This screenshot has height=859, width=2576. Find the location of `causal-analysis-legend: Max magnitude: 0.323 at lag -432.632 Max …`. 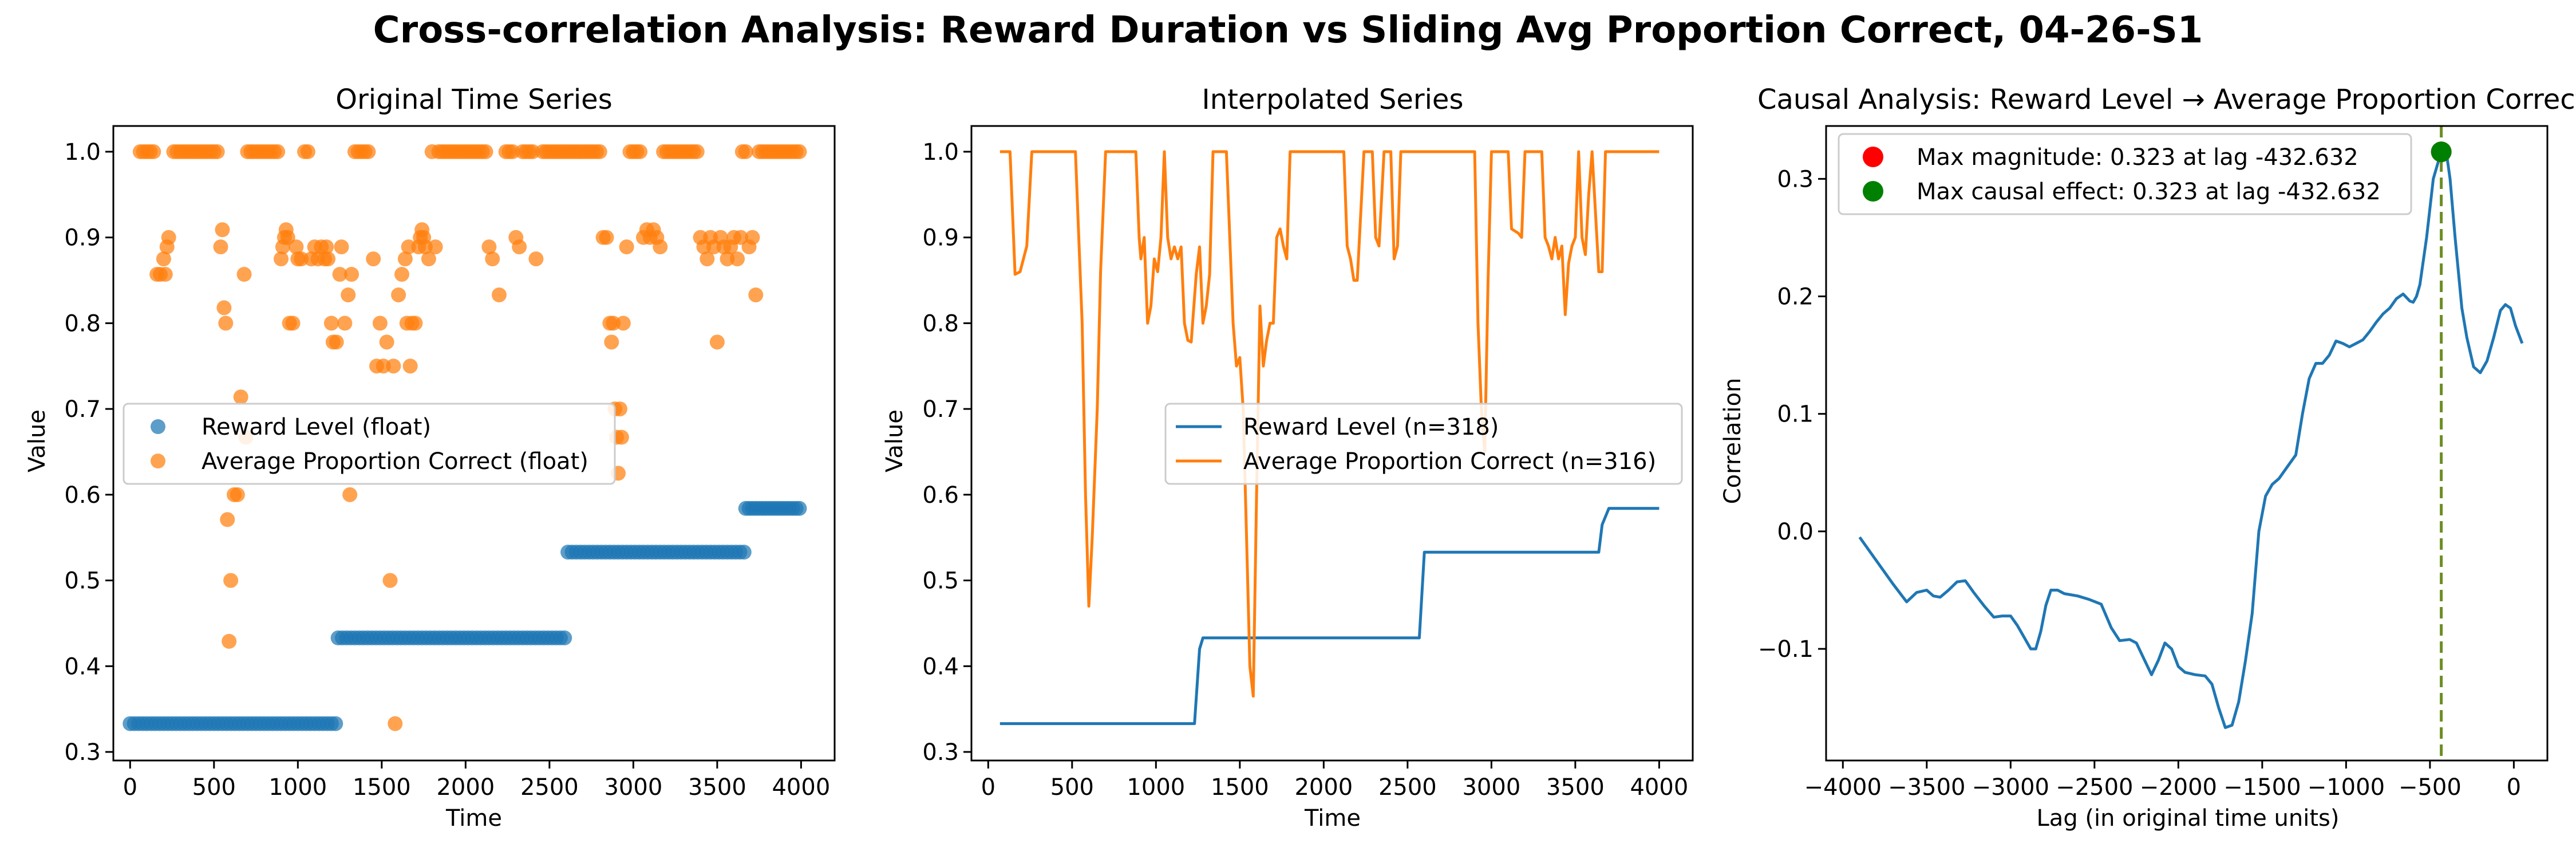

causal-analysis-legend: Max magnitude: 0.323 at lag -432.632 Max … is located at coordinates (2125, 174).